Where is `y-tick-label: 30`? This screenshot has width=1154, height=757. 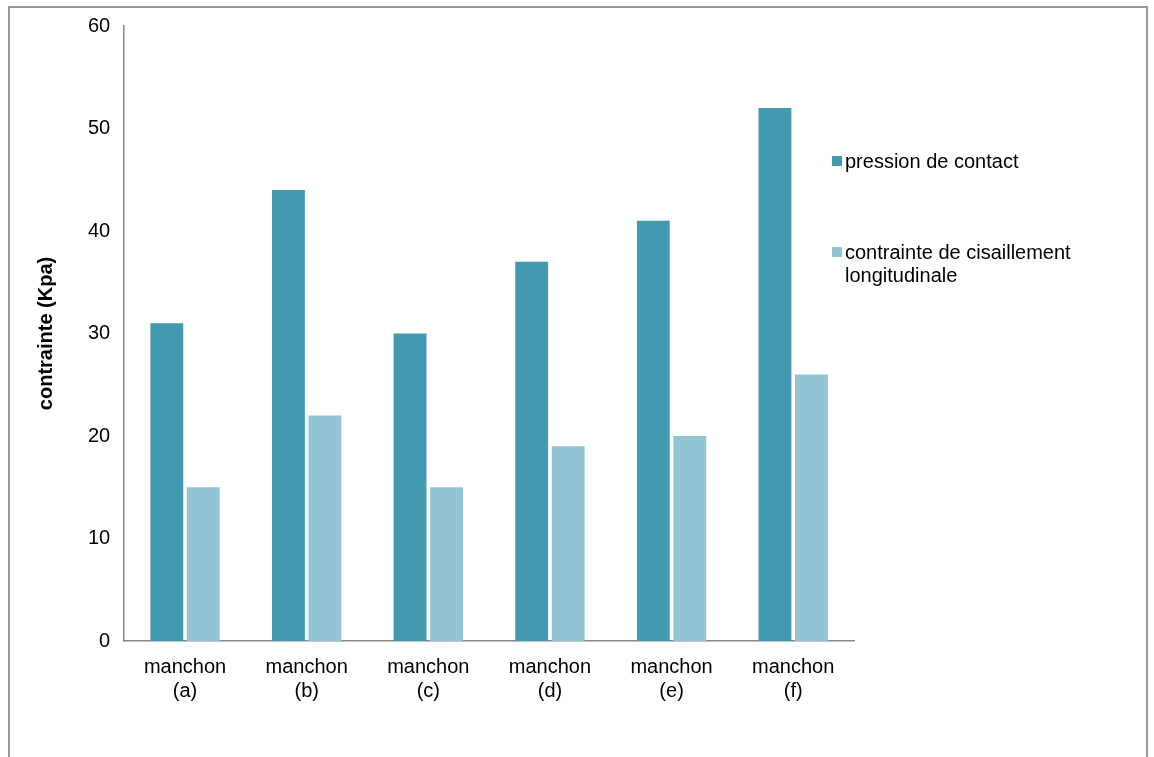 y-tick-label: 30 is located at coordinates (99, 332).